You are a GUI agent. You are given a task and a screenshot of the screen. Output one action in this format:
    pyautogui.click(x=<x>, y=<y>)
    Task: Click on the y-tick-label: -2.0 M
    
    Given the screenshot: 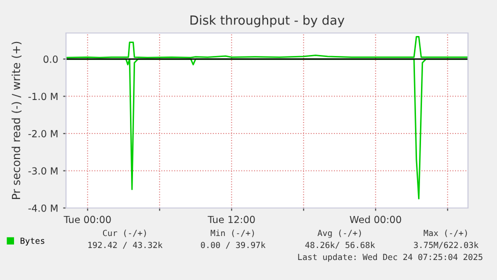 What is the action you would take?
    pyautogui.click(x=43, y=134)
    